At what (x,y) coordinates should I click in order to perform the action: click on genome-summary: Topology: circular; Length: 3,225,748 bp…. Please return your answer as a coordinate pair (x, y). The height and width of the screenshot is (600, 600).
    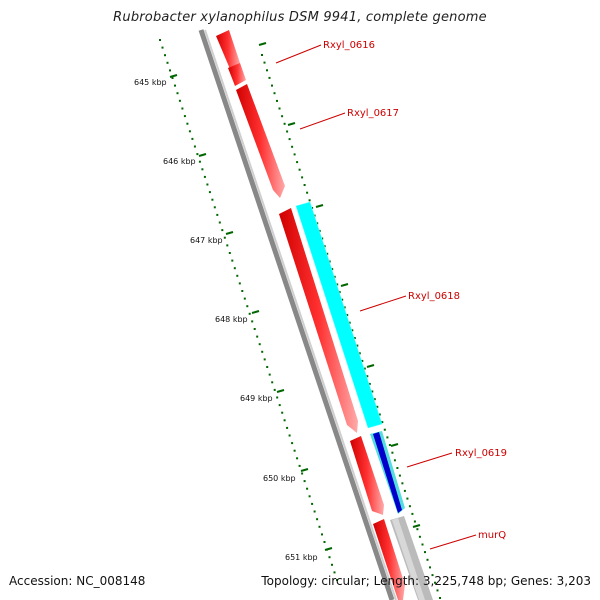
    Looking at the image, I should click on (426, 581).